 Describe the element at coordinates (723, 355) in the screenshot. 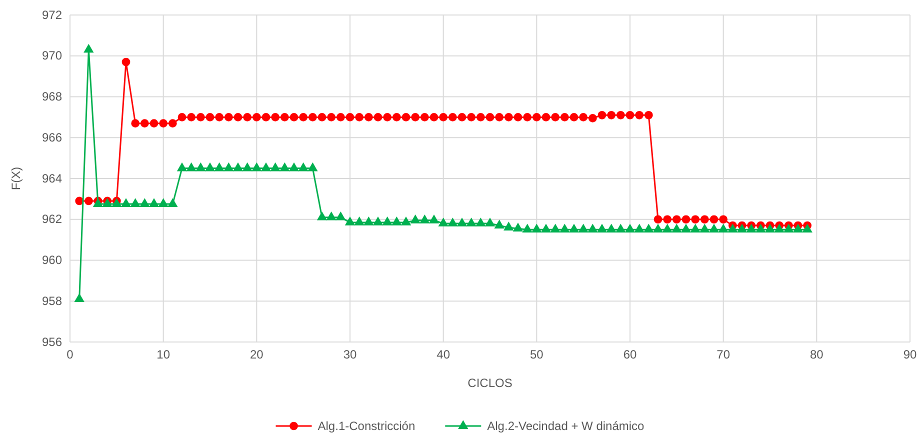

I see `x-tick-label: 70` at that location.